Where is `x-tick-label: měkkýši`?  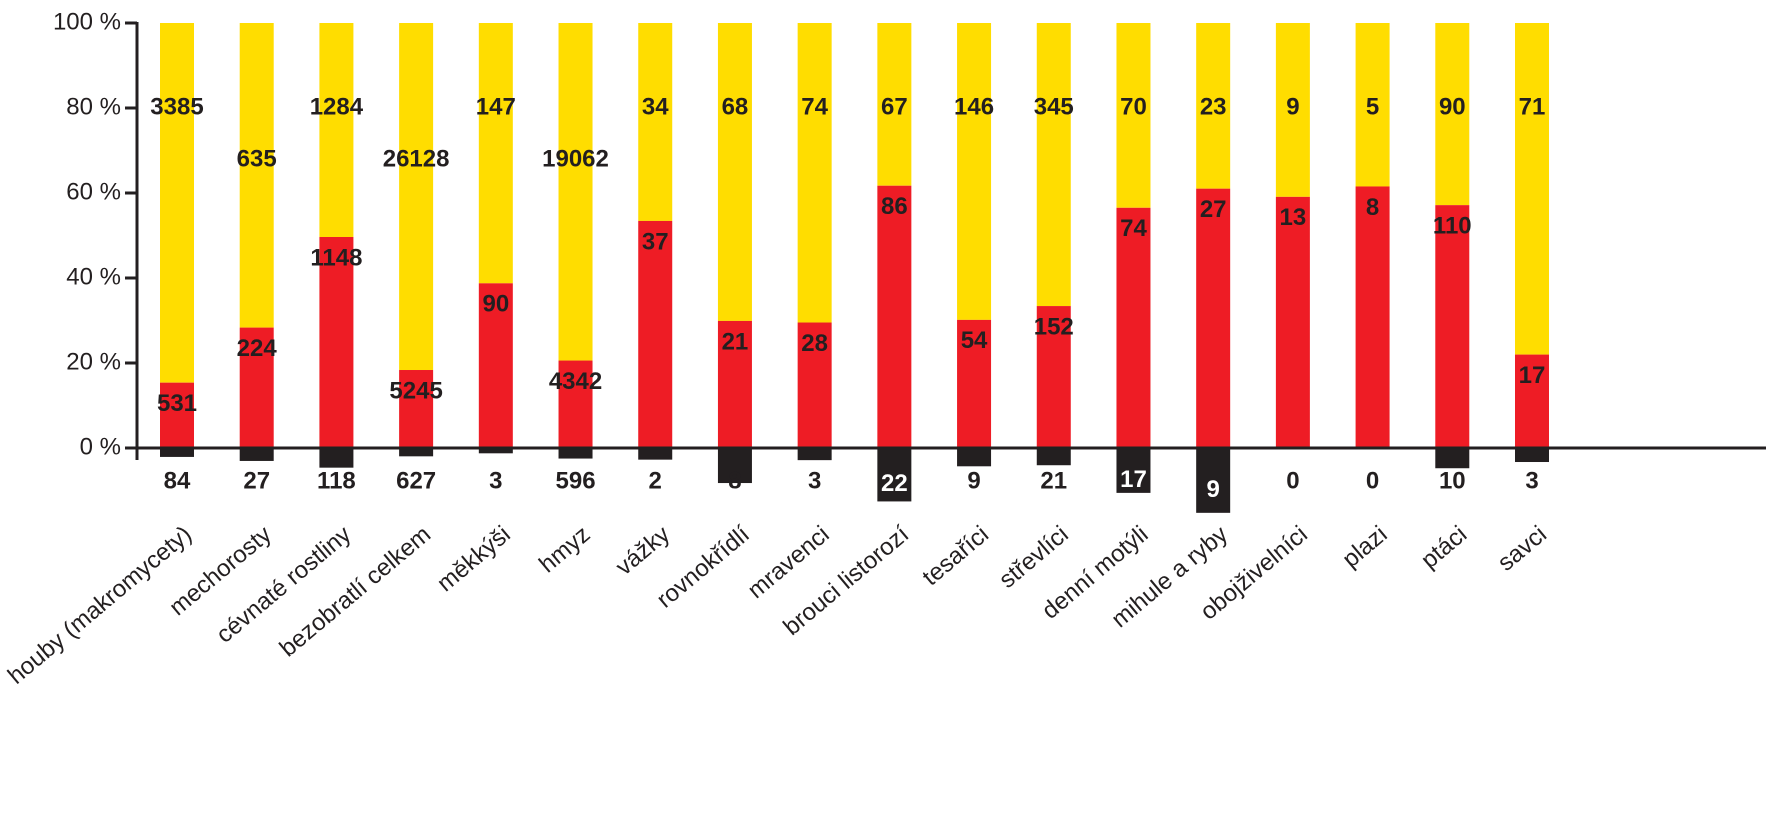 x-tick-label: měkkýši is located at coordinates (474, 559).